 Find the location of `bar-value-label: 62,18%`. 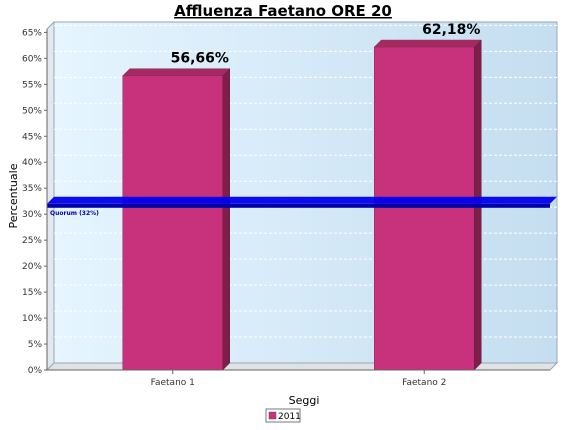

bar-value-label: 62,18% is located at coordinates (451, 30).